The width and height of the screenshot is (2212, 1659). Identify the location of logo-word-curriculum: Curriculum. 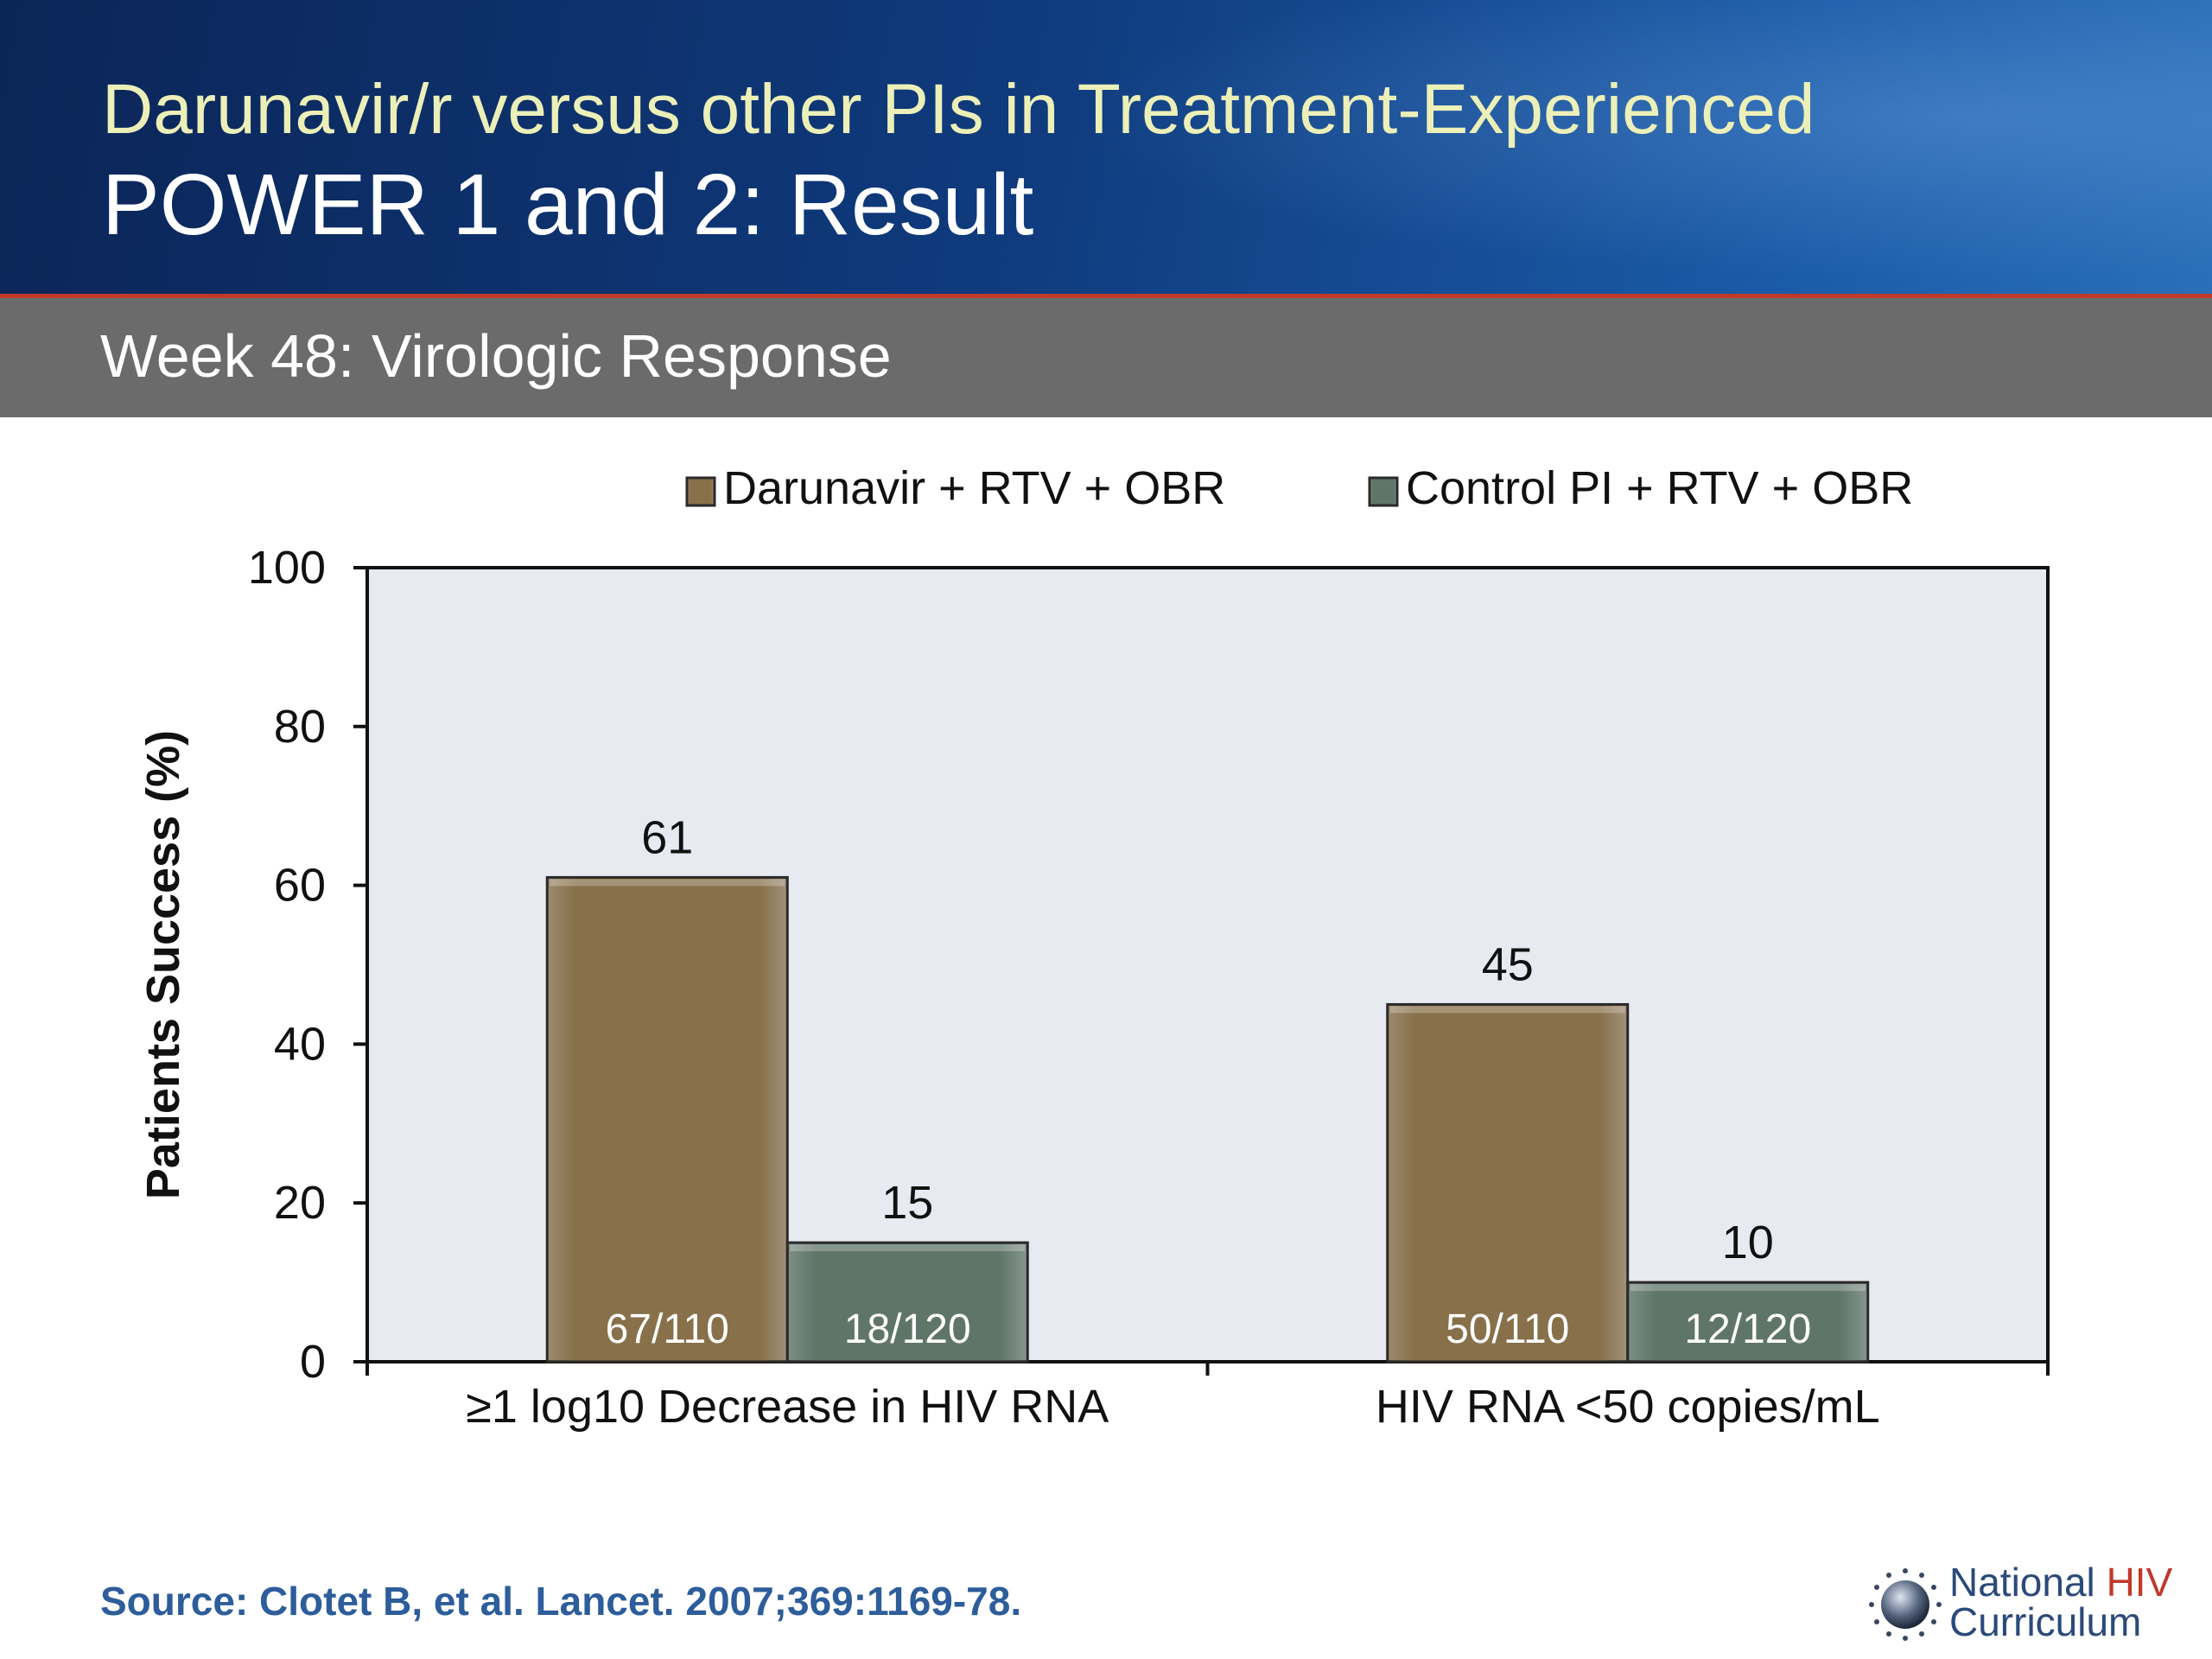
(2045, 1621).